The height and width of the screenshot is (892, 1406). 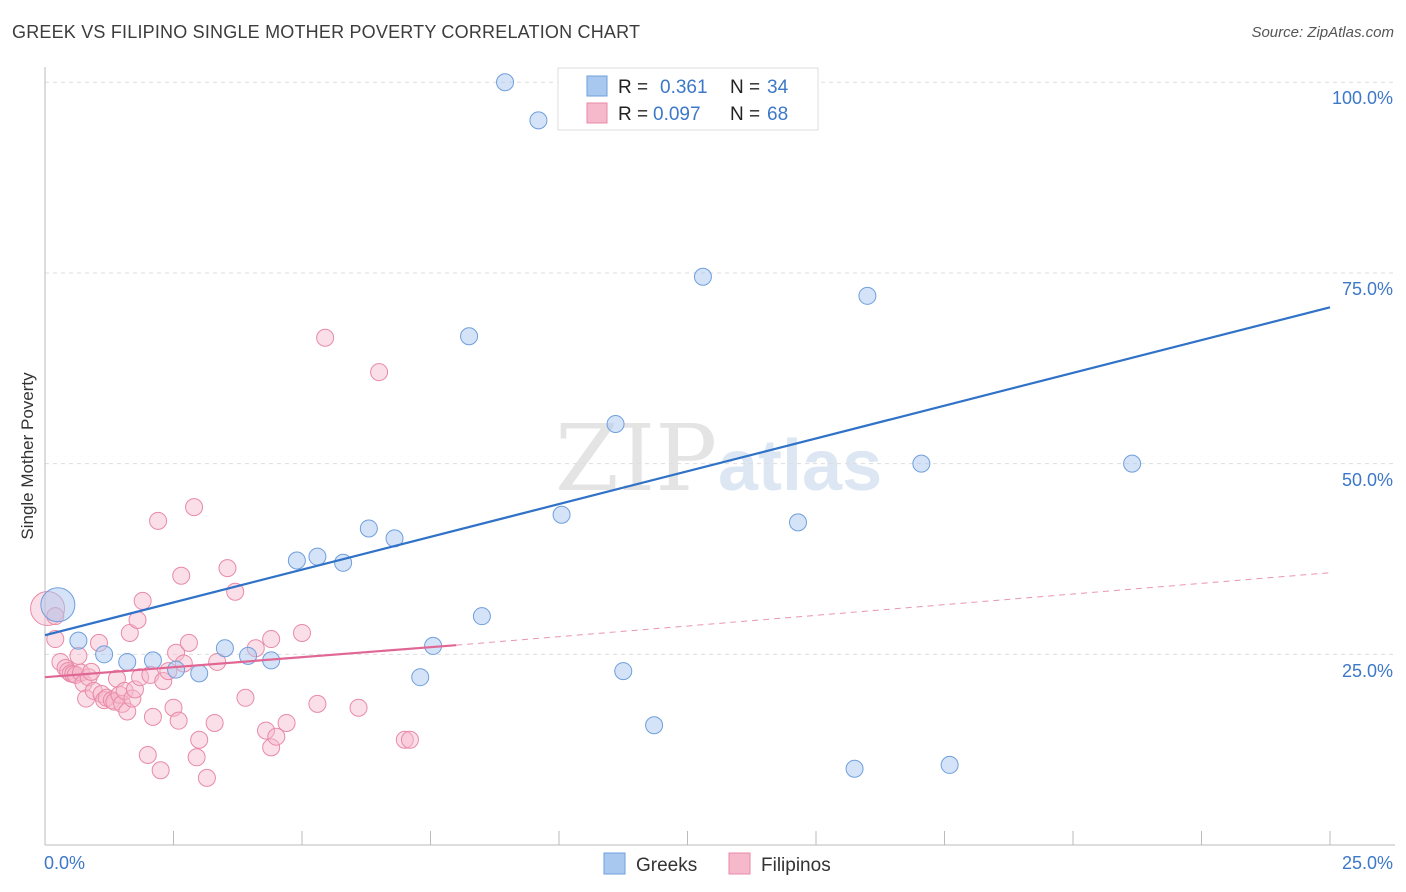 I want to click on legend: R = 0.361 N = 34 R = 0.097 N = 68, so click(x=688, y=99).